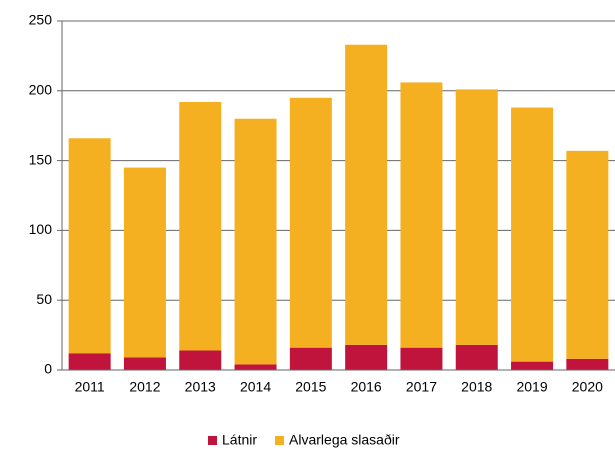 The image size is (615, 457). What do you see at coordinates (255, 387) in the screenshot?
I see `x-tick-label: 2014` at bounding box center [255, 387].